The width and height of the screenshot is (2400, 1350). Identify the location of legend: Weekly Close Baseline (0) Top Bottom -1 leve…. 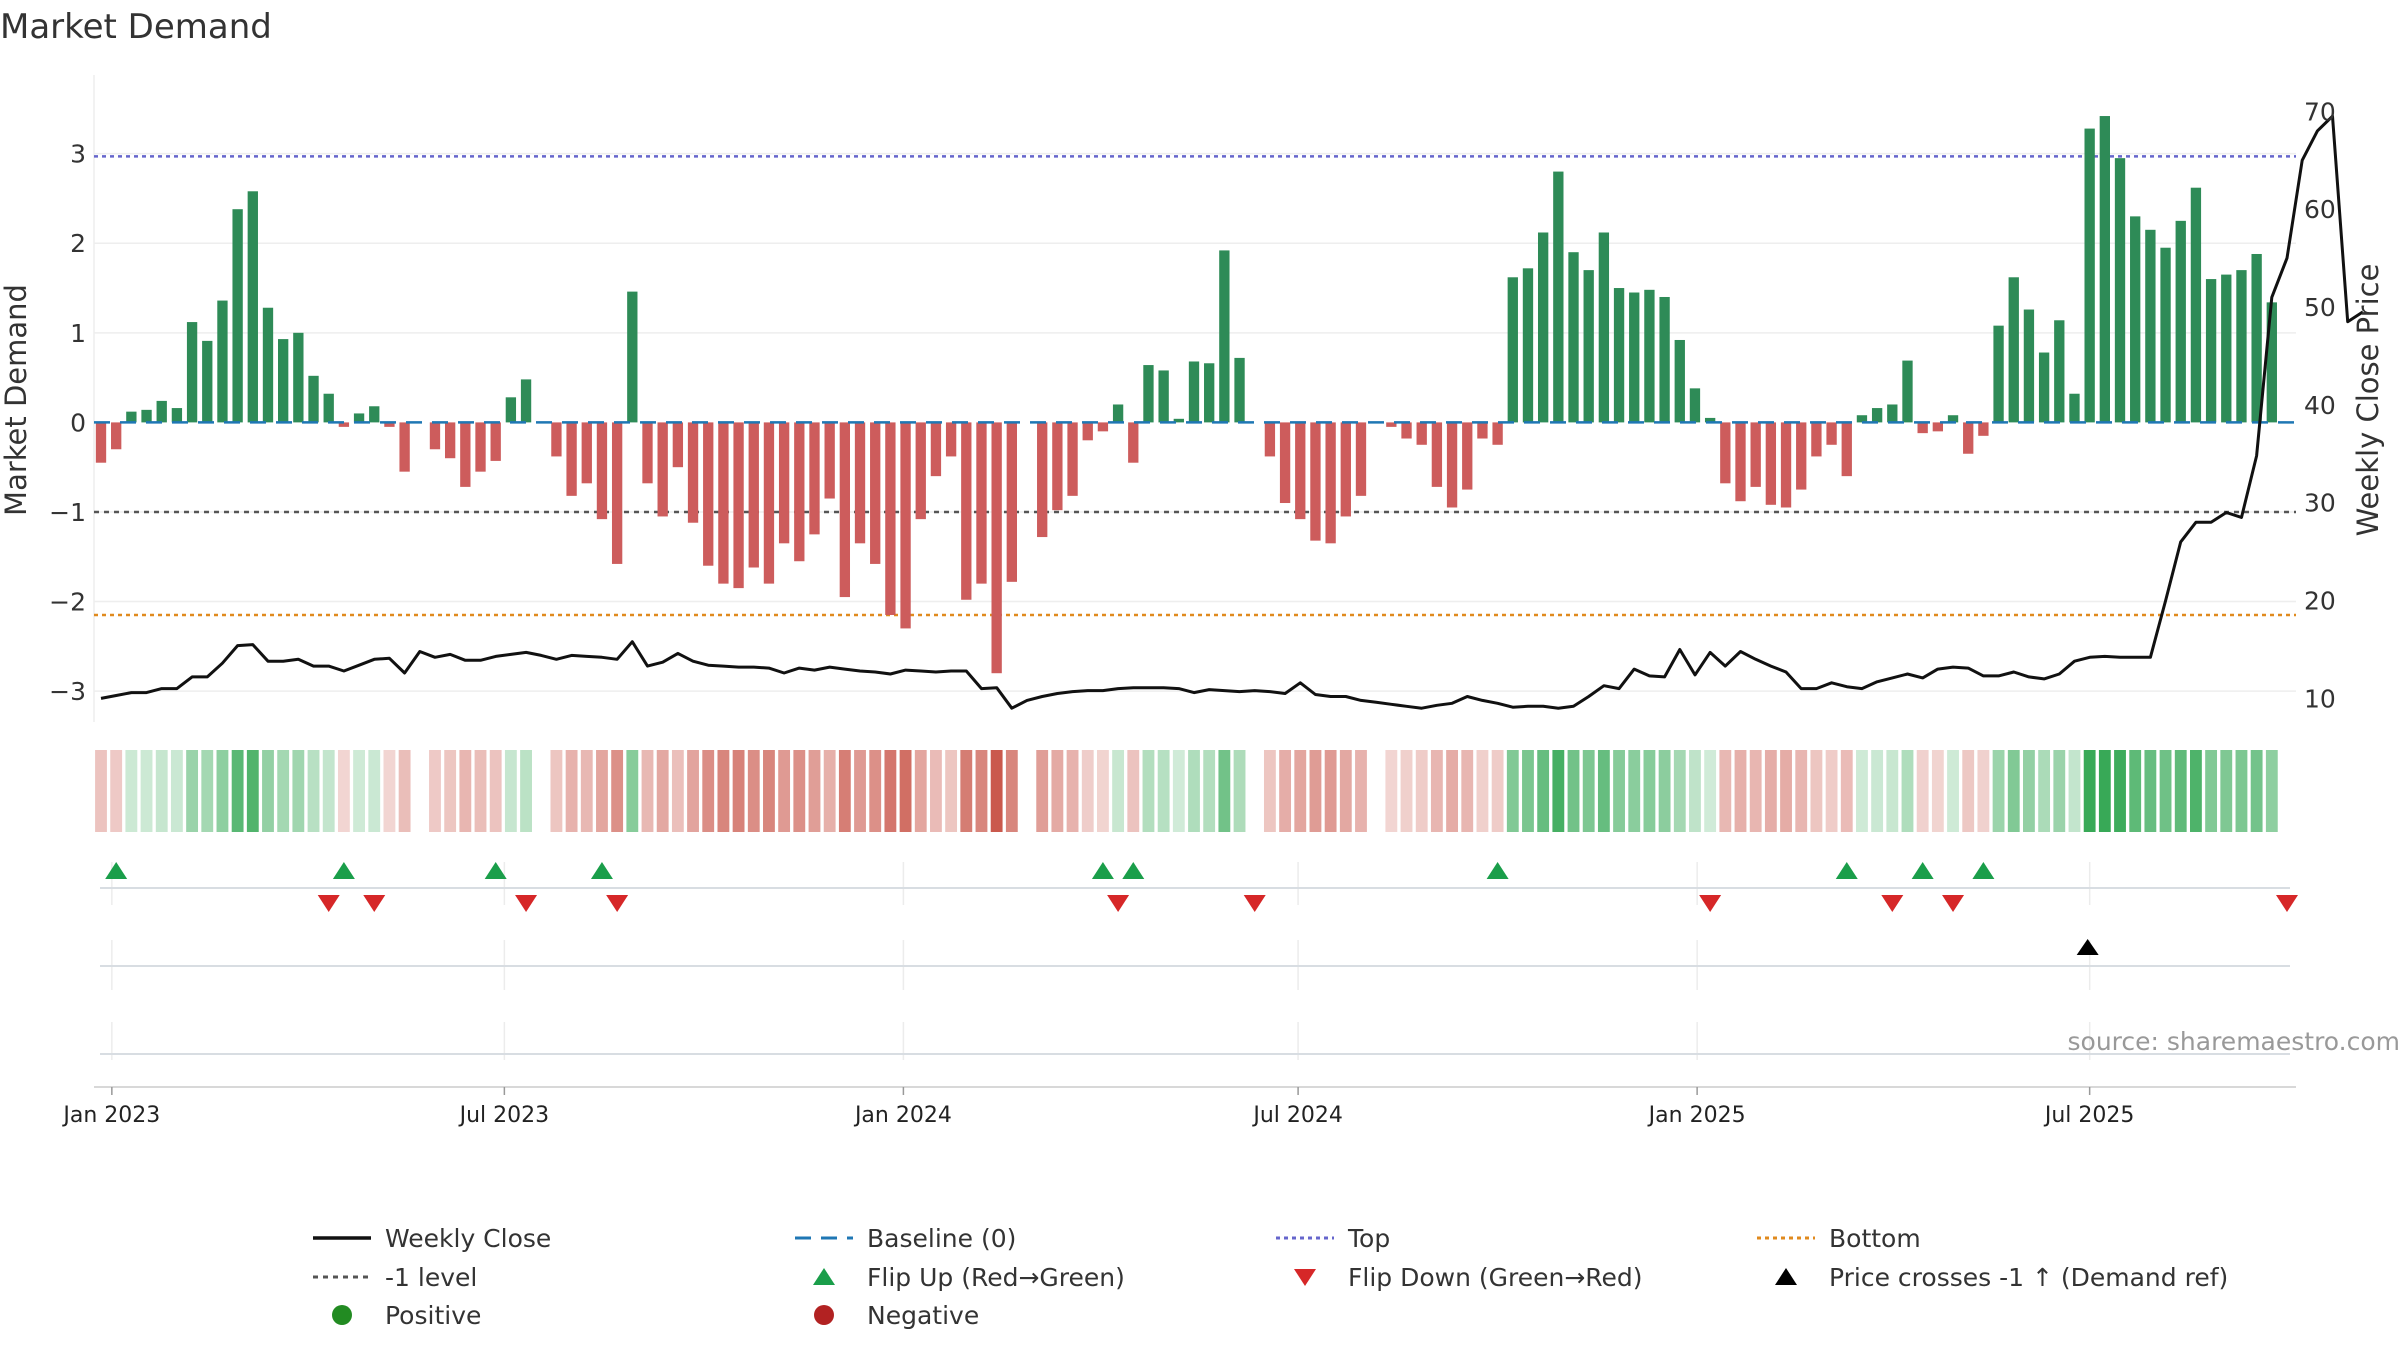
(1270, 1277).